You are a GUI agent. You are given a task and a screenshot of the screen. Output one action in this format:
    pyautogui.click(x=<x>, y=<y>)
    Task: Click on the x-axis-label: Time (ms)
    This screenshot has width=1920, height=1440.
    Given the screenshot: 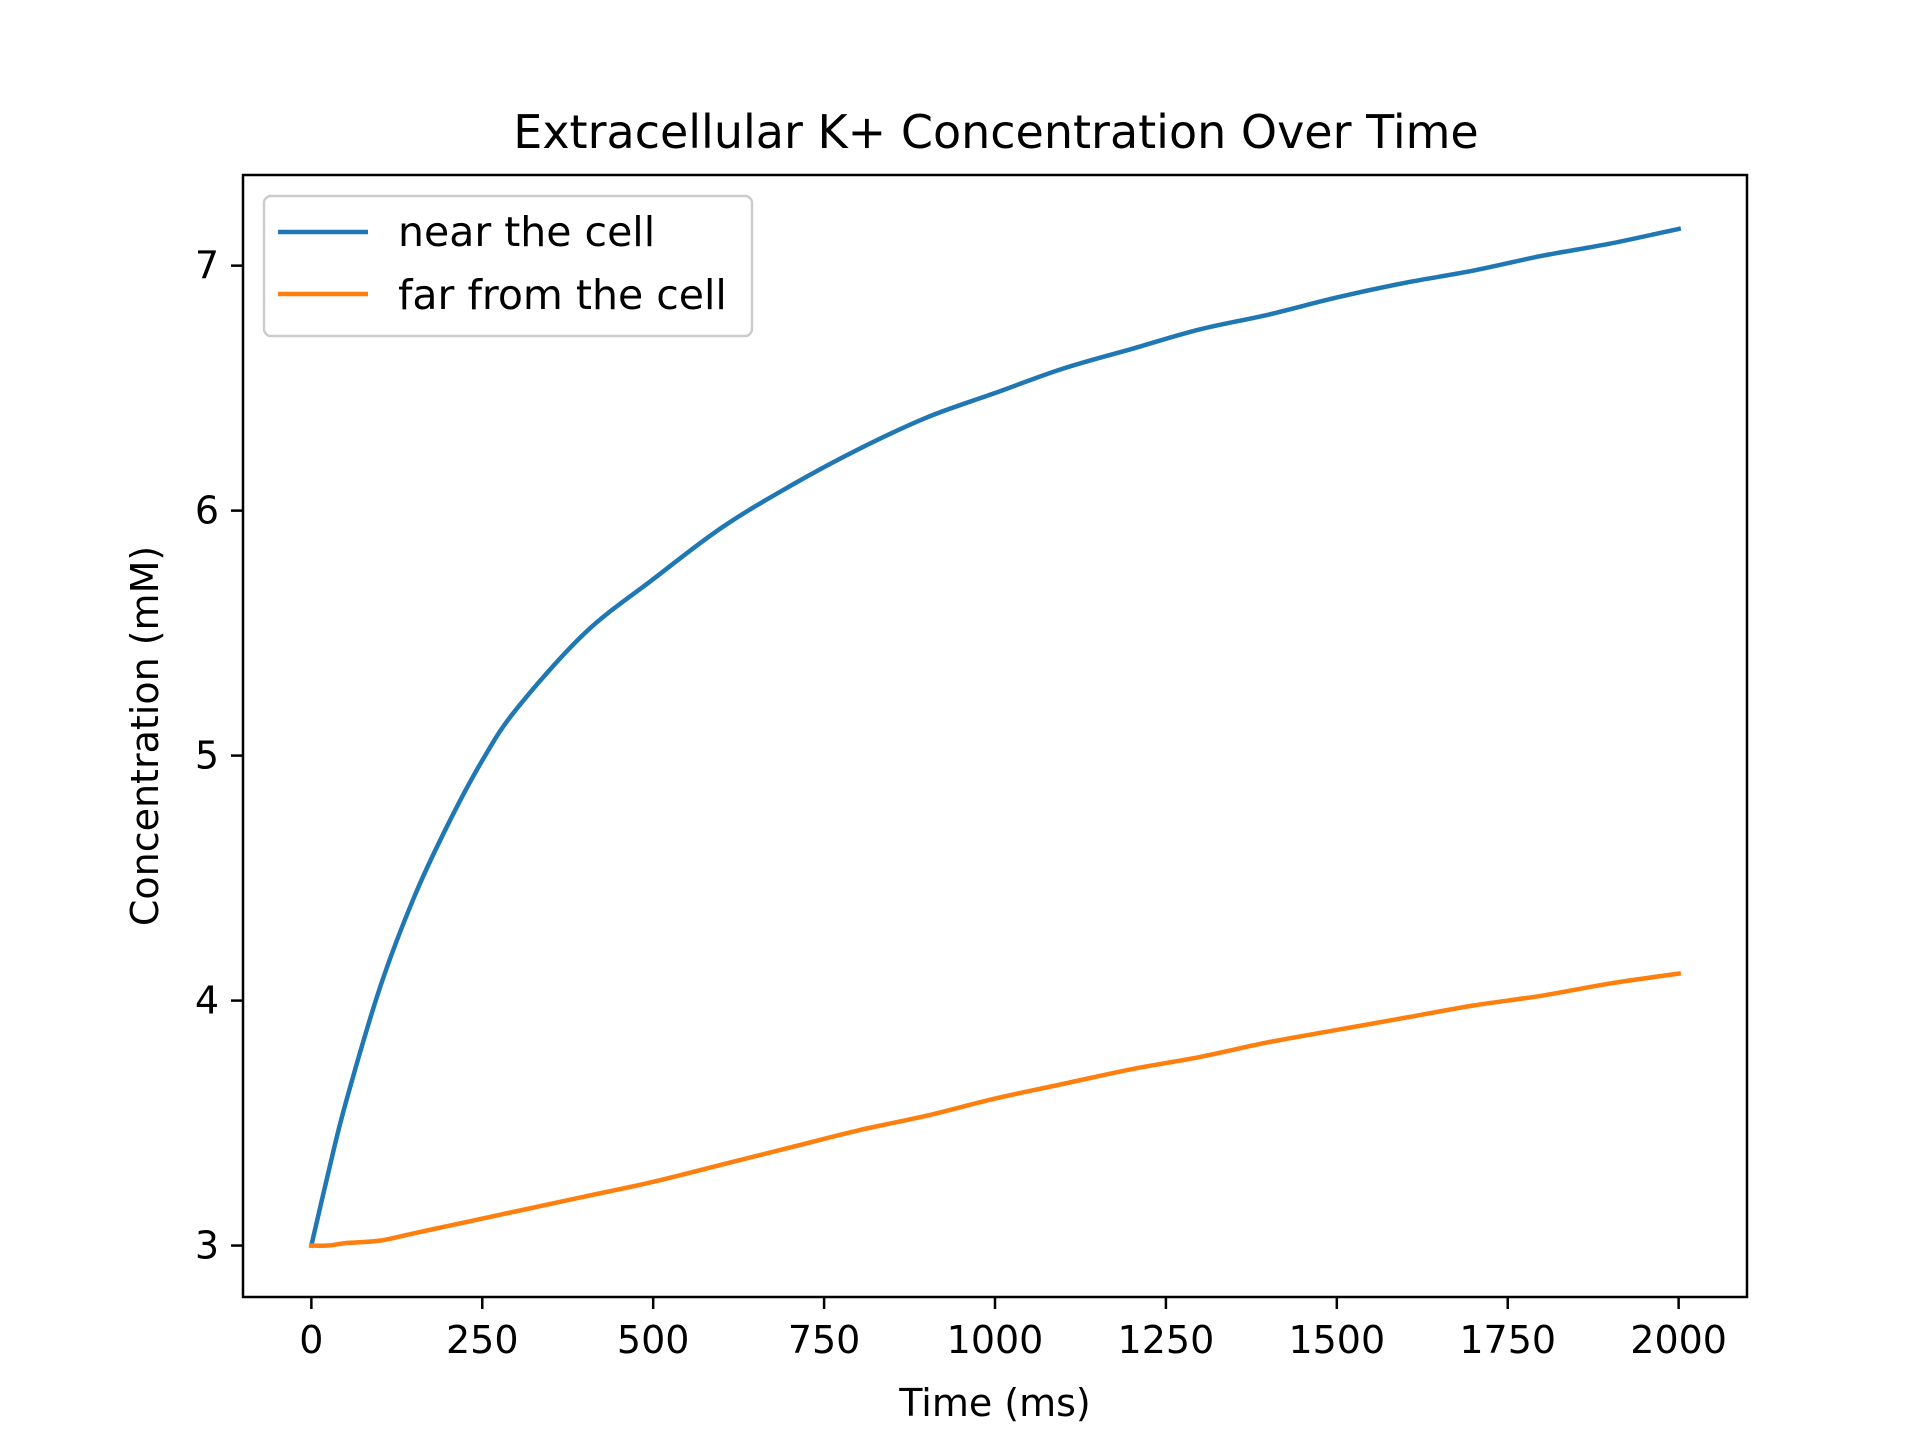 What is the action you would take?
    pyautogui.click(x=994, y=1403)
    